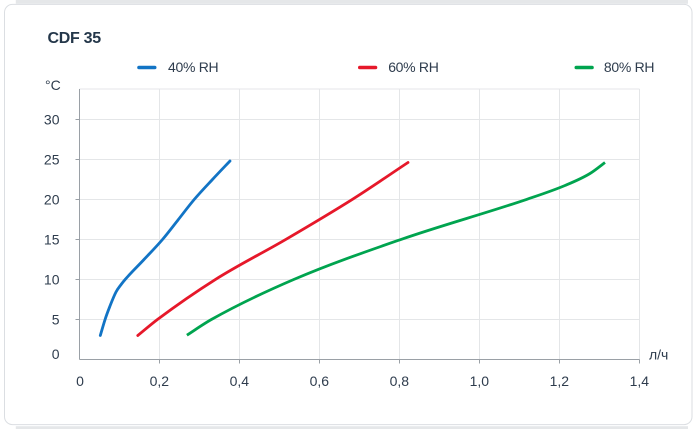  I want to click on svg-text: 0,8, so click(400, 381).